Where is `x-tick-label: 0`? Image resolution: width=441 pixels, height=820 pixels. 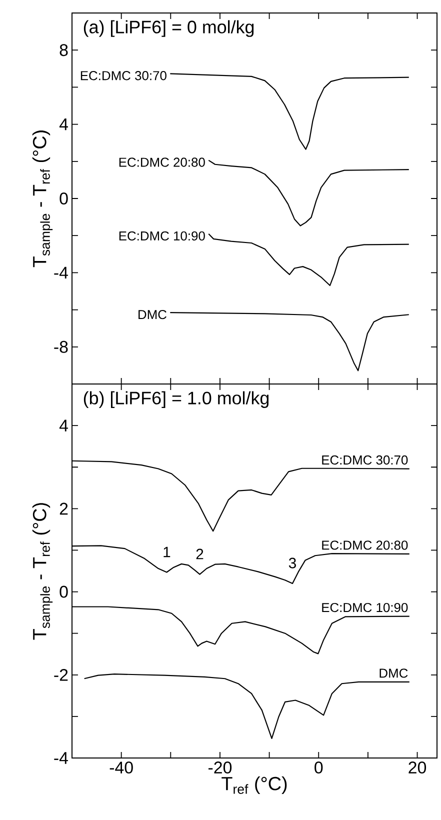
x-tick-label: 0 is located at coordinates (318, 768).